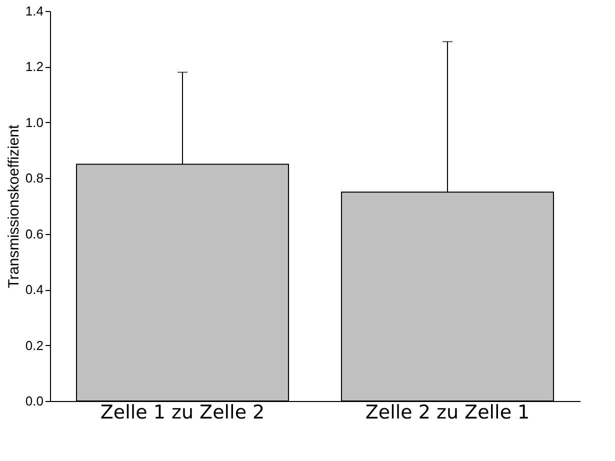  What do you see at coordinates (13, 206) in the screenshot?
I see `y-axis-title: Transmissionskoeffizient` at bounding box center [13, 206].